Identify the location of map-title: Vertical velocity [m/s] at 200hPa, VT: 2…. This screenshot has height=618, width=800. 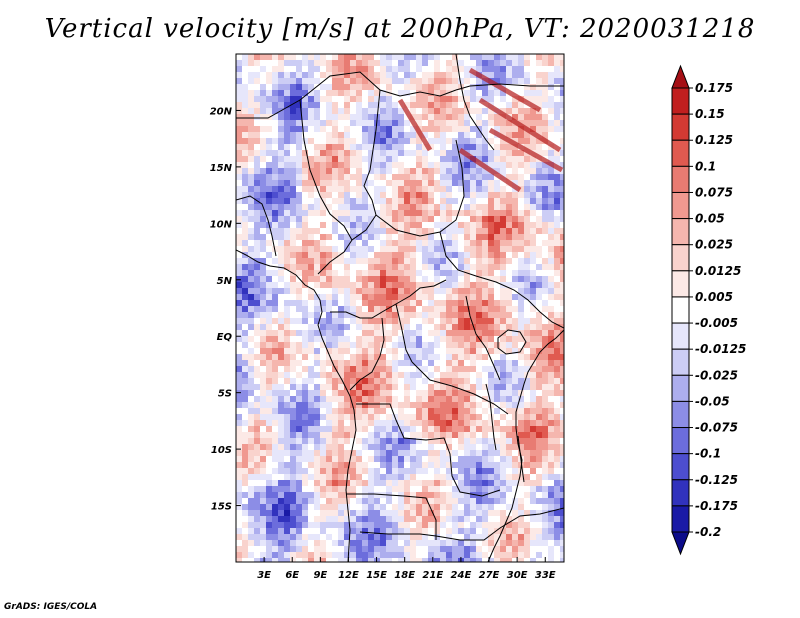
(400, 29).